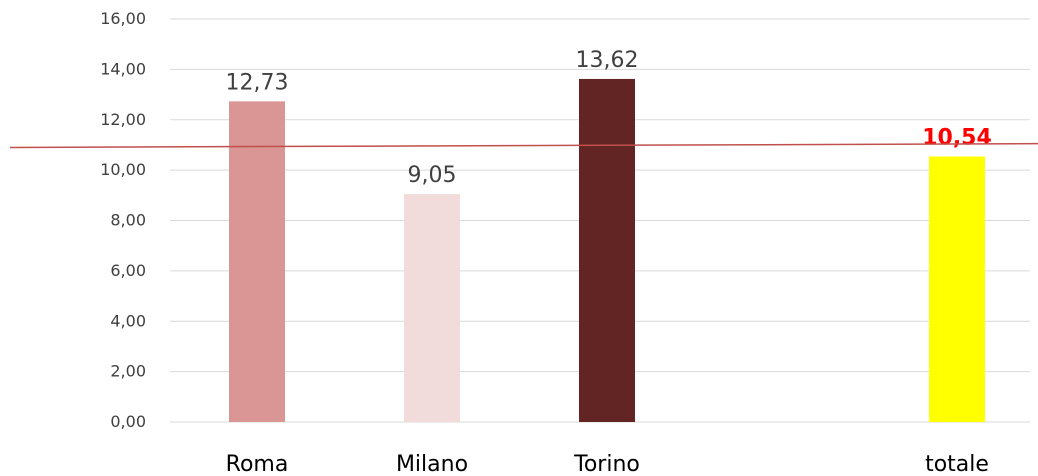  Describe the element at coordinates (128, 320) in the screenshot. I see `y-tick-label: 4,00` at that location.